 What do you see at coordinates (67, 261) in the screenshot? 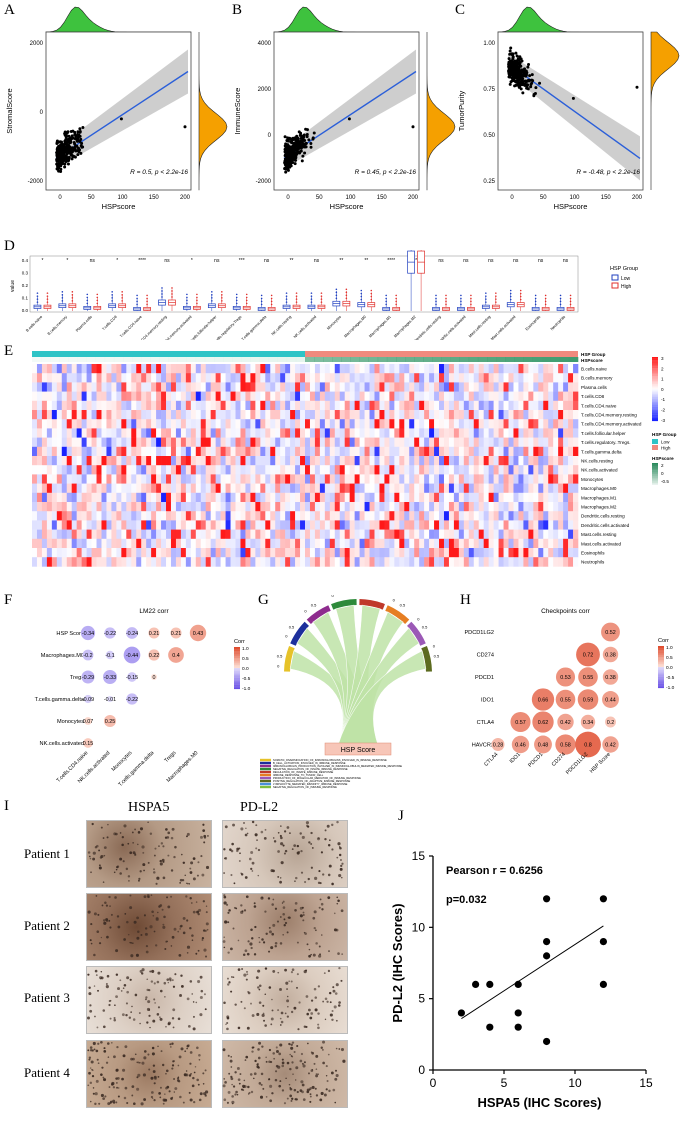
I see `significance-label: *` at bounding box center [67, 261].